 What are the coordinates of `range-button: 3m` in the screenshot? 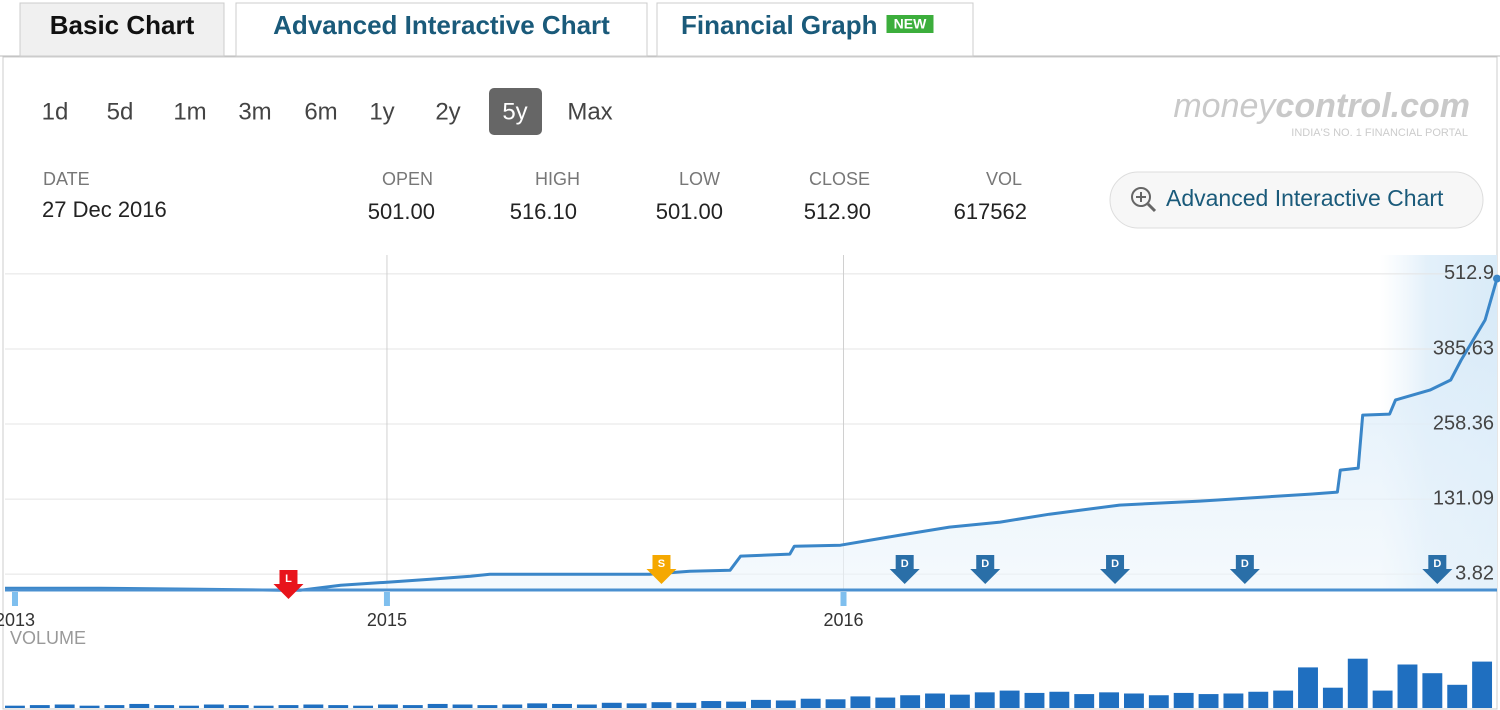 It's located at (254, 111).